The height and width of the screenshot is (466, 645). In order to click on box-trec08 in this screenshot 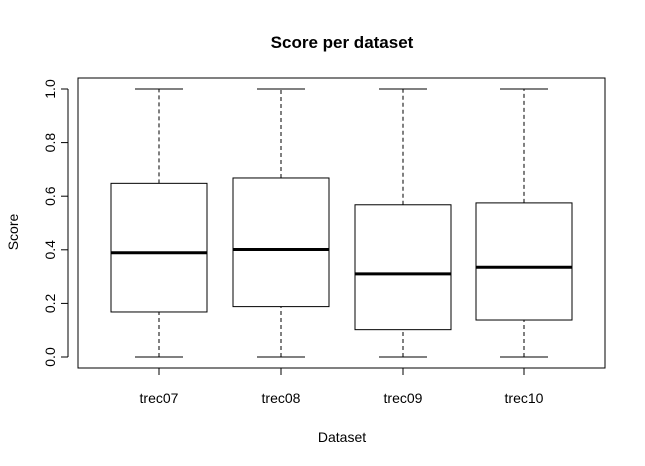, I will do `click(281, 223)`.